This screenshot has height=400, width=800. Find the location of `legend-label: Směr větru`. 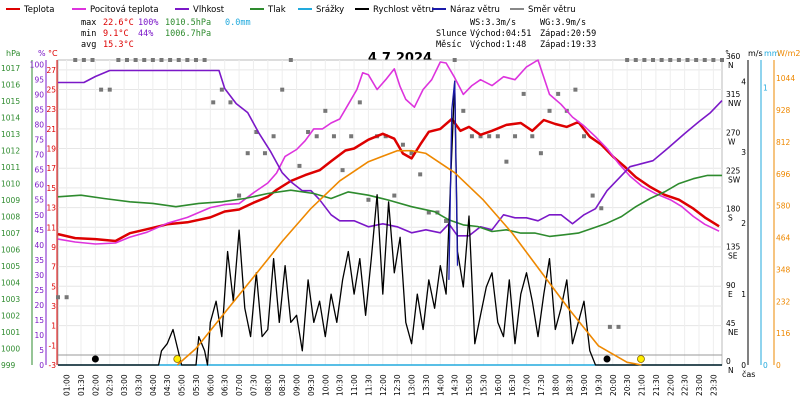

legend-label: Směr větru is located at coordinates (552, 10).